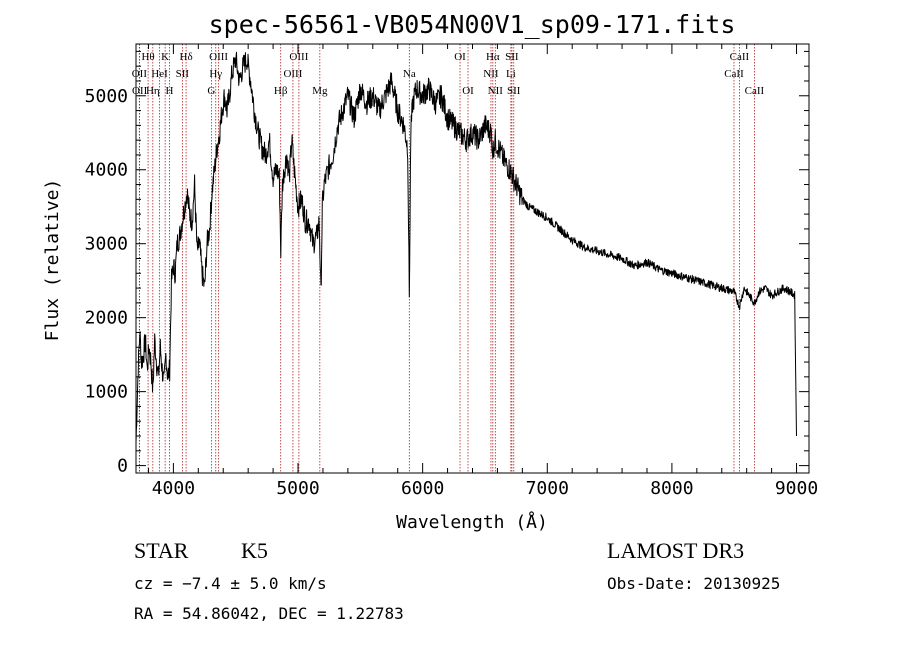  Describe the element at coordinates (186, 57) in the screenshot. I see `spectral-line-label: Hδ` at that location.